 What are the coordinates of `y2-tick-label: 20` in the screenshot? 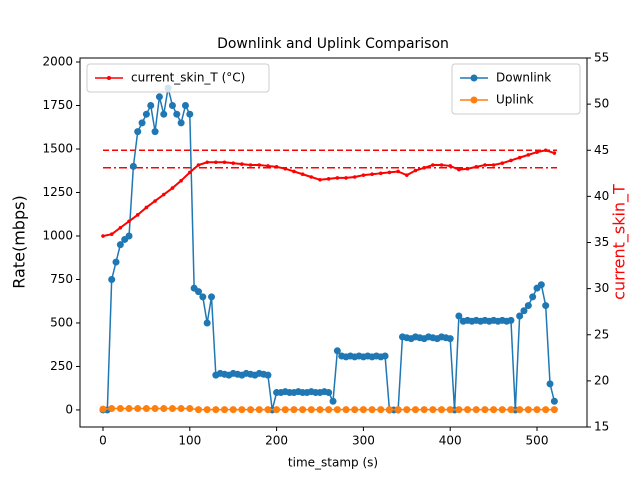 It's located at (601, 380).